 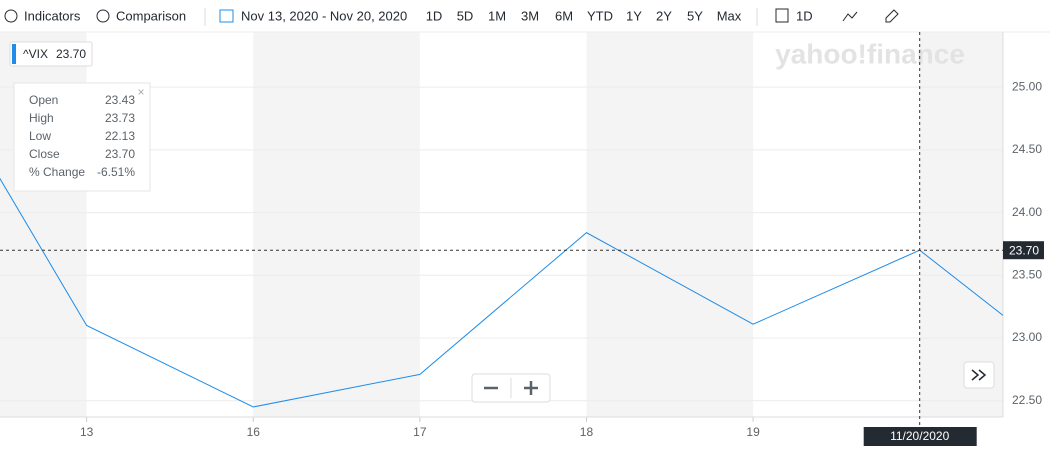 I want to click on tooltip-value: 23.70, so click(x=120, y=154).